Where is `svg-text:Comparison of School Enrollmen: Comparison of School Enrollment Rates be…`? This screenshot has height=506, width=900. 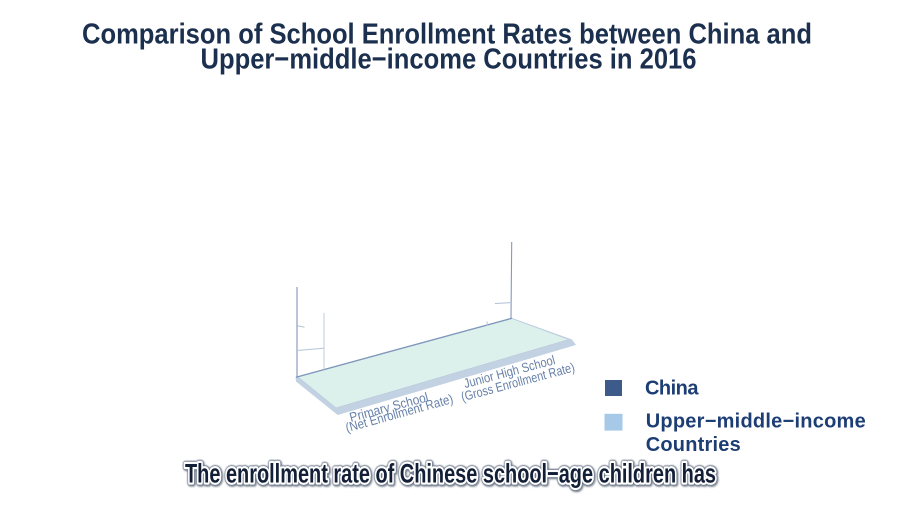
svg-text:Comparison of School Enrollmen: Comparison of School Enrollment Rates be… is located at coordinates (447, 35).